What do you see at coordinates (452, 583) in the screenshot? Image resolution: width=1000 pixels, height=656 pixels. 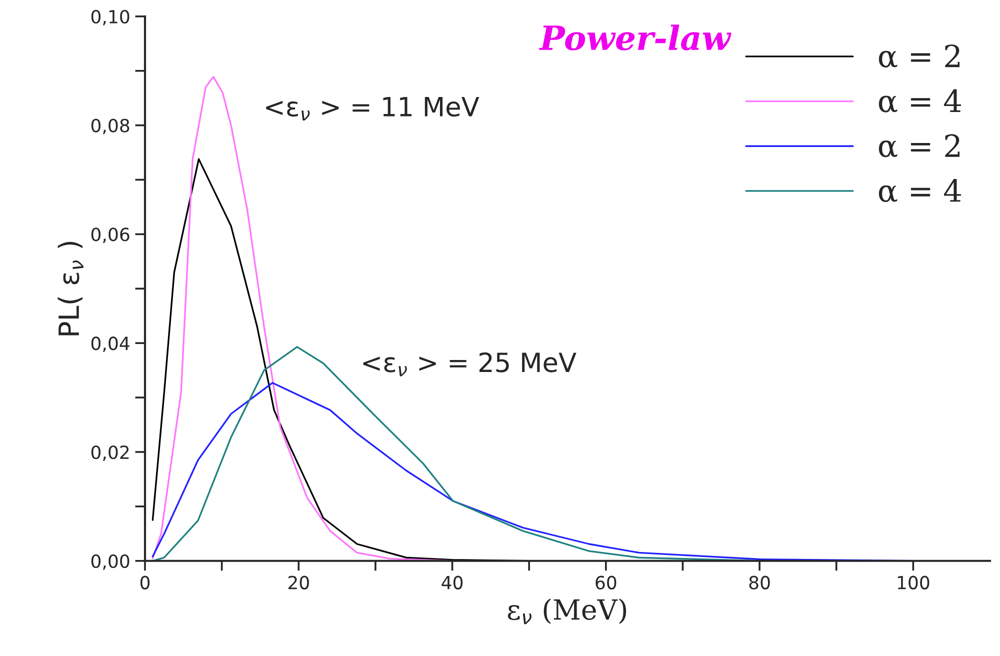 I see `x-tick-label: 40` at bounding box center [452, 583].